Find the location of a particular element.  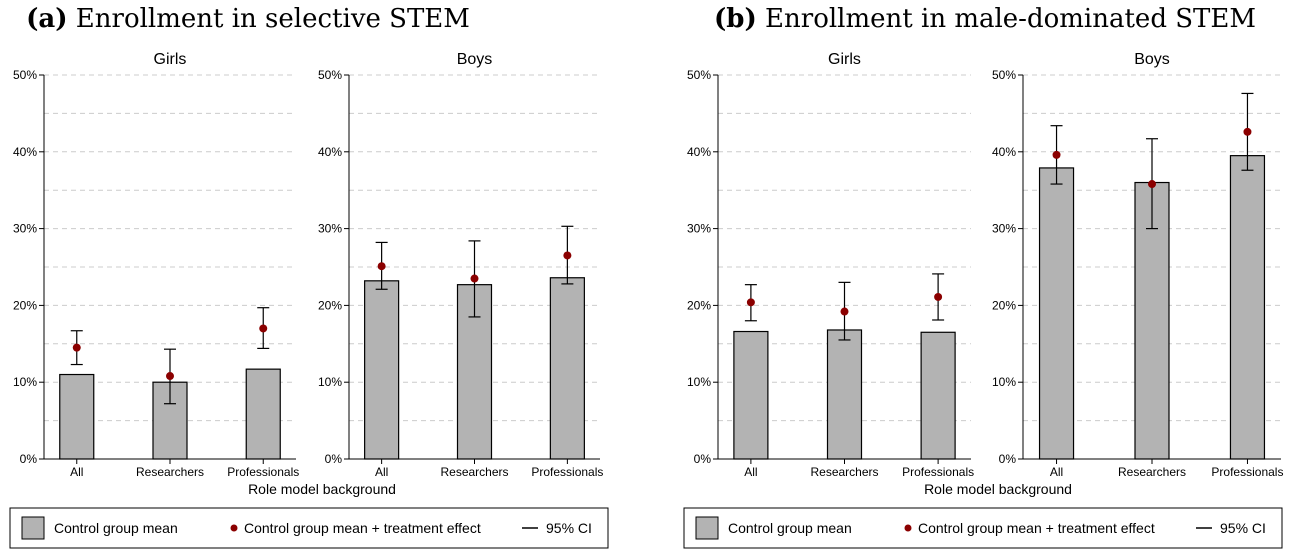

chart-title-label: (a) is located at coordinates (46, 19).